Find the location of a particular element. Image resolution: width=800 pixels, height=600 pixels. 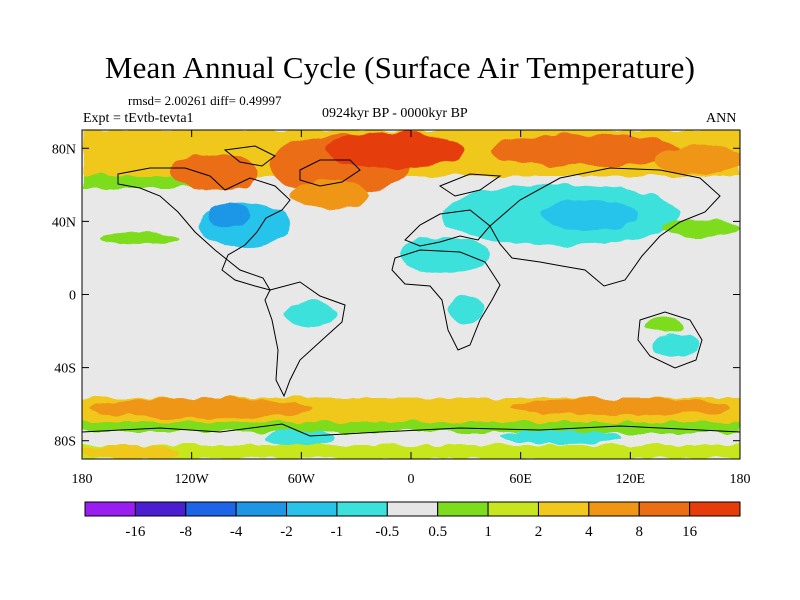

npacific-green-streak is located at coordinates (700, 228).